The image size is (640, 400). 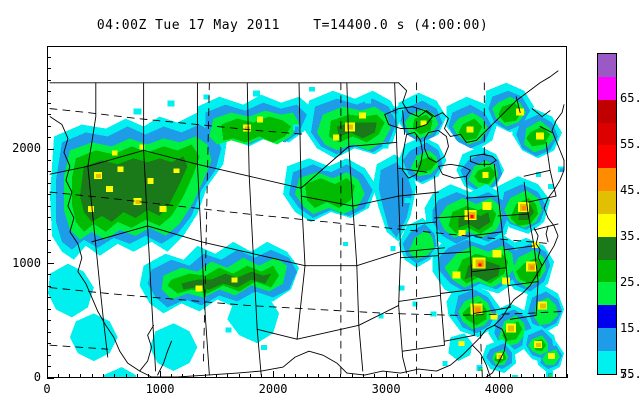 What do you see at coordinates (630, 98) in the screenshot?
I see `colorbar-tick-label: 65.` at bounding box center [630, 98].